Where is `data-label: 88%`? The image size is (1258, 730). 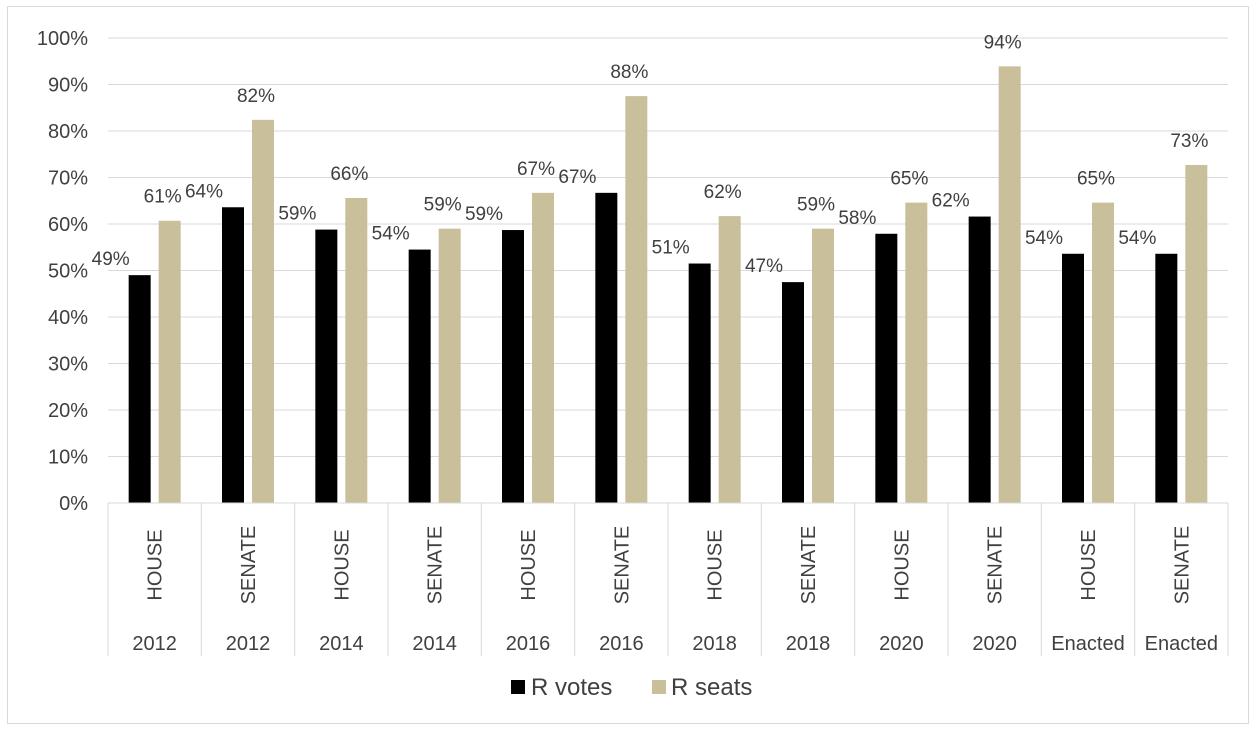
data-label: 88% is located at coordinates (629, 72).